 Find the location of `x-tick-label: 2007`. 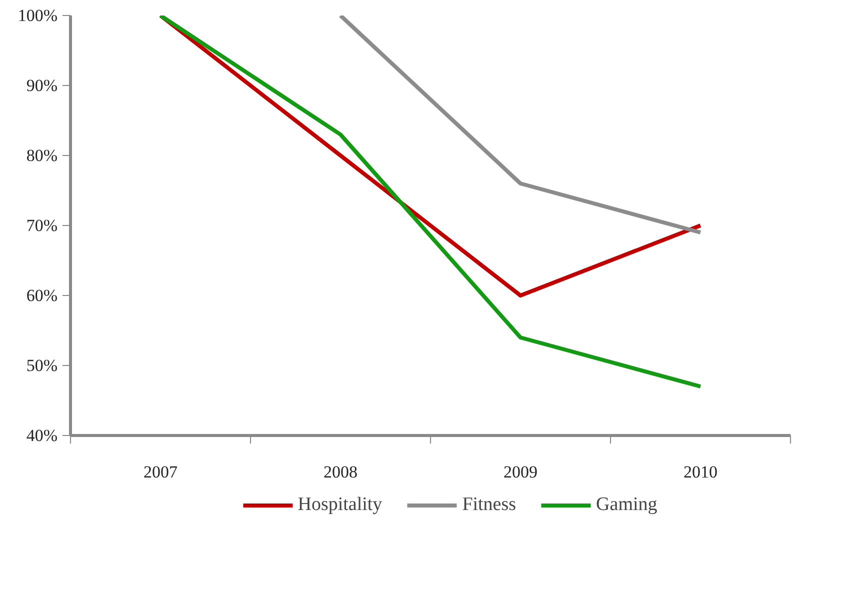

x-tick-label: 2007 is located at coordinates (161, 472).